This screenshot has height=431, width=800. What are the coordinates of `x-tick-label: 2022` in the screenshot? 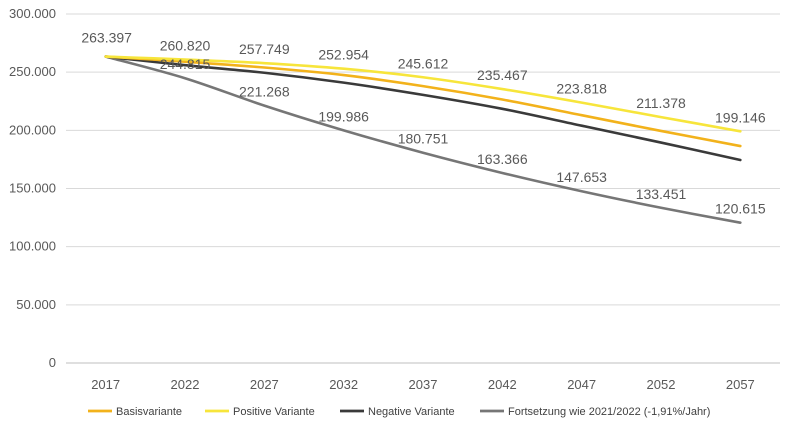 It's located at (185, 384).